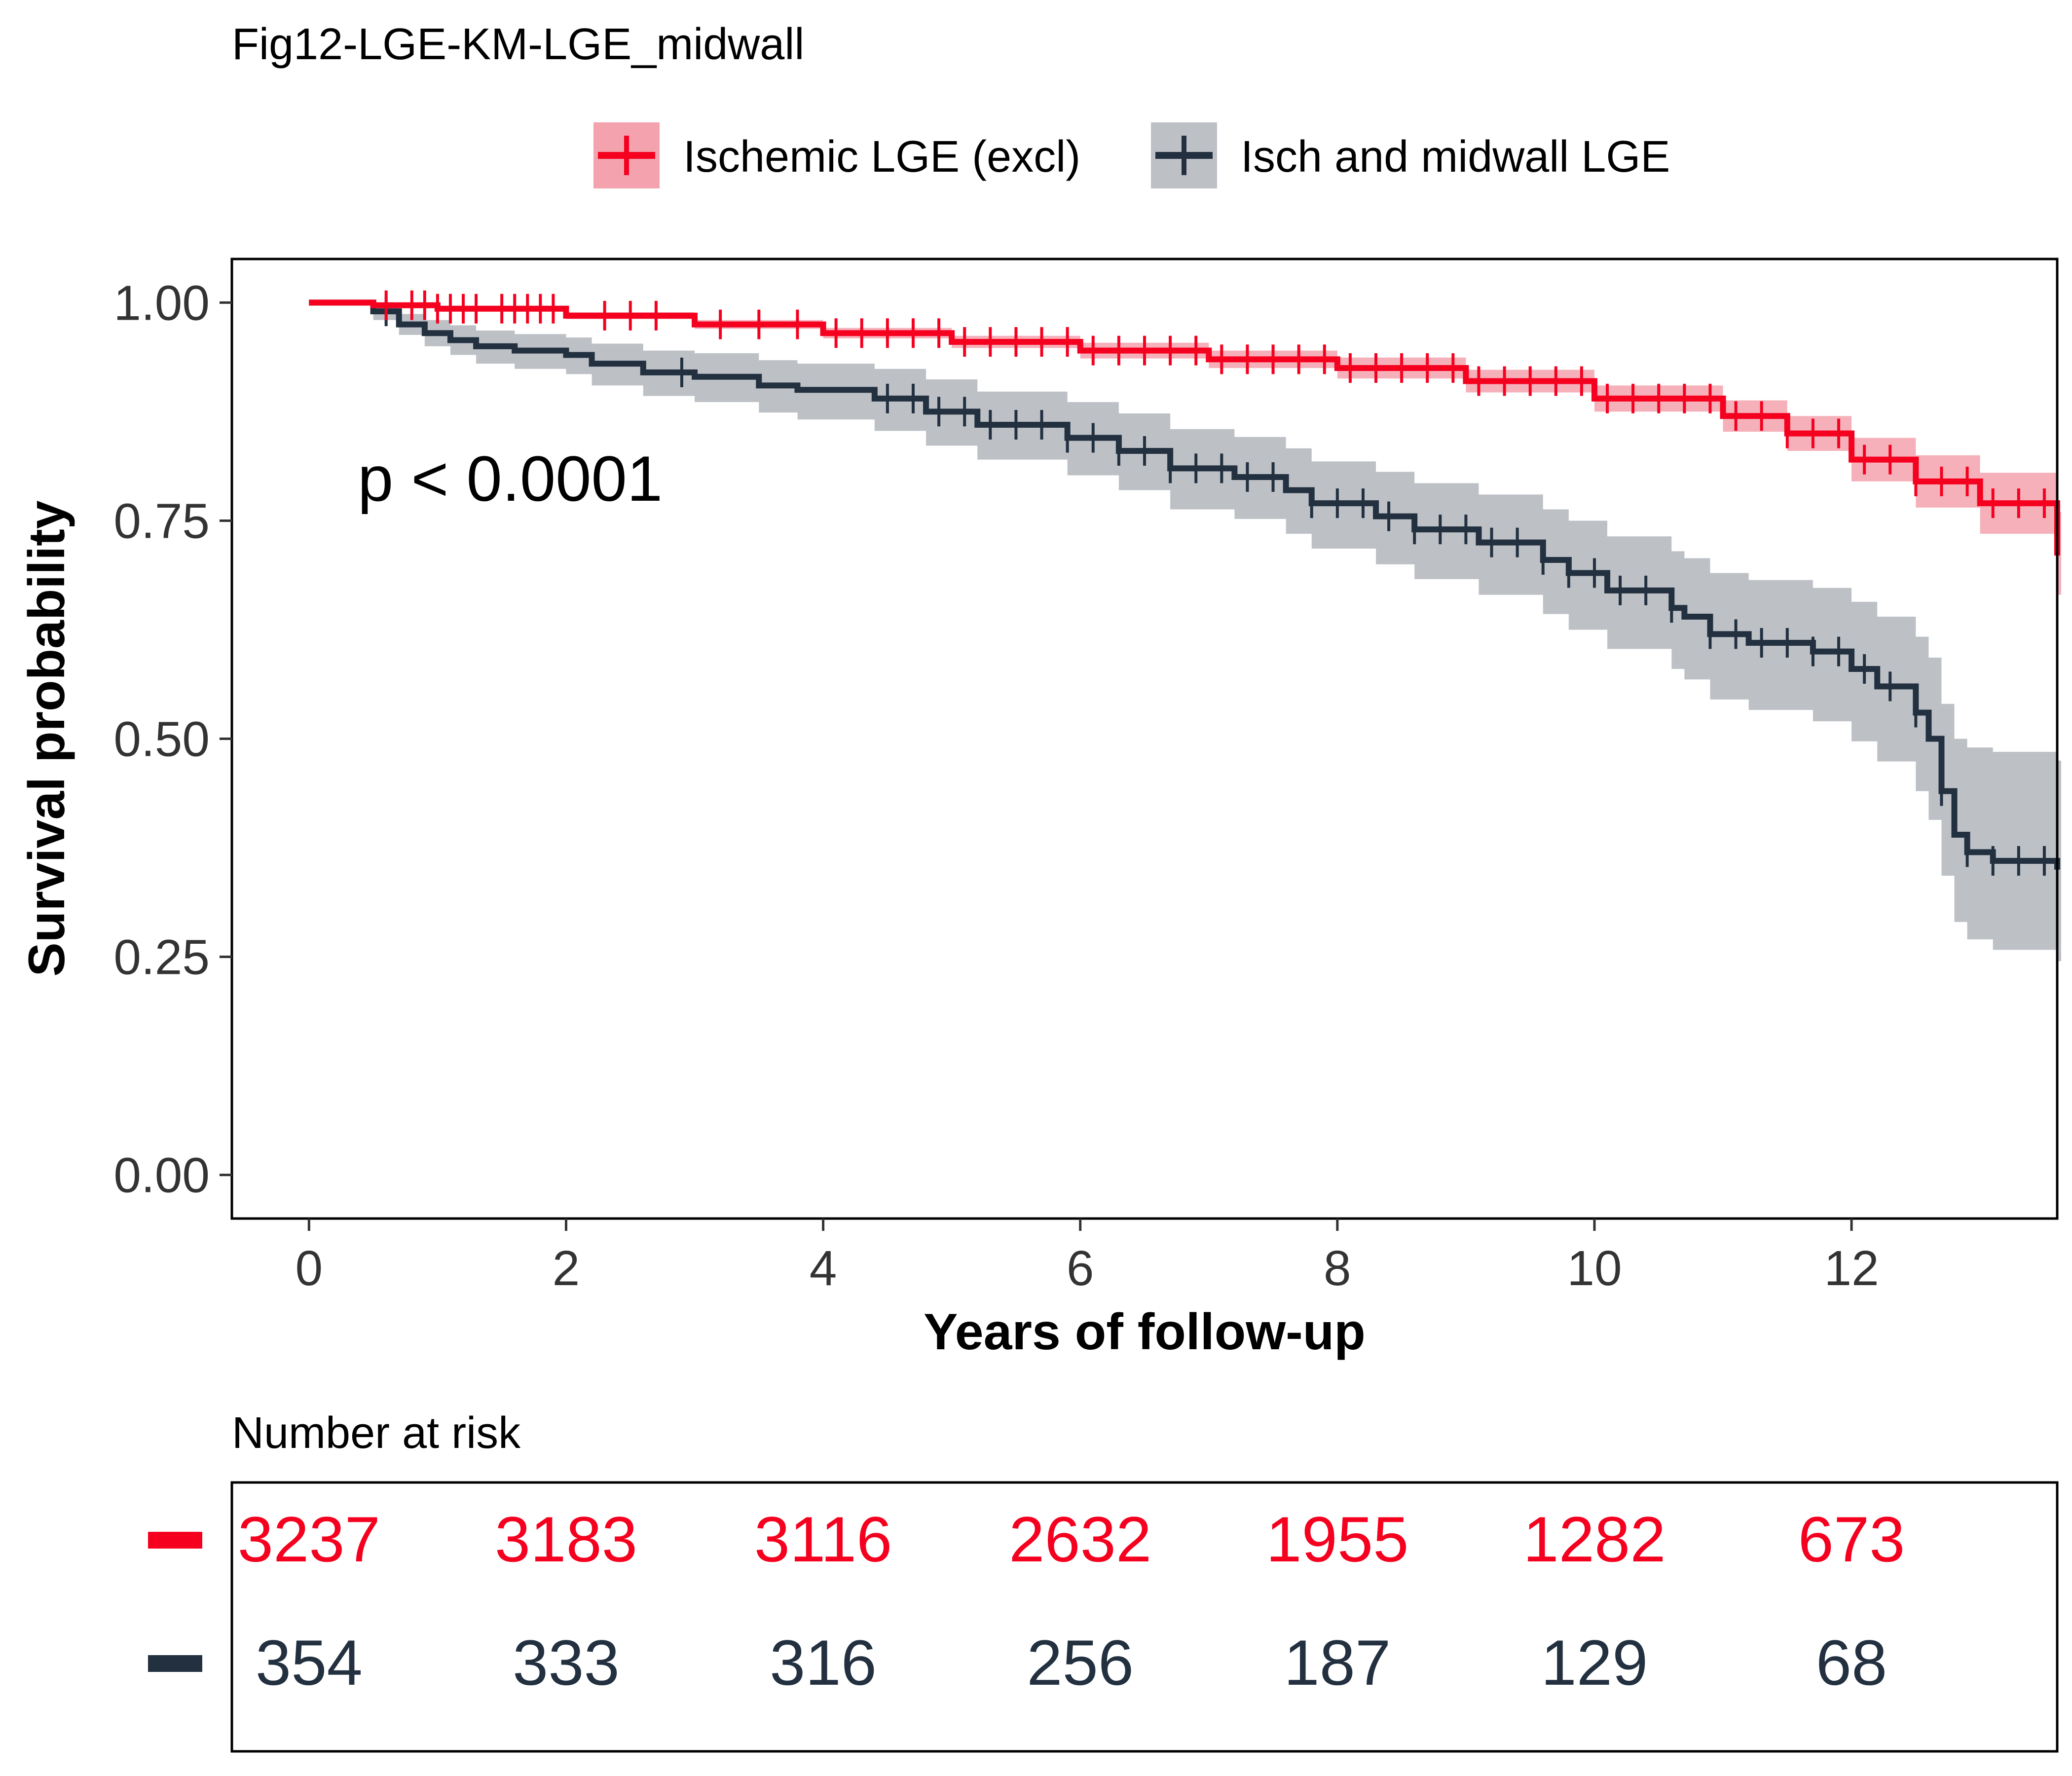  I want to click on risk-table-border, so click(1144, 1617).